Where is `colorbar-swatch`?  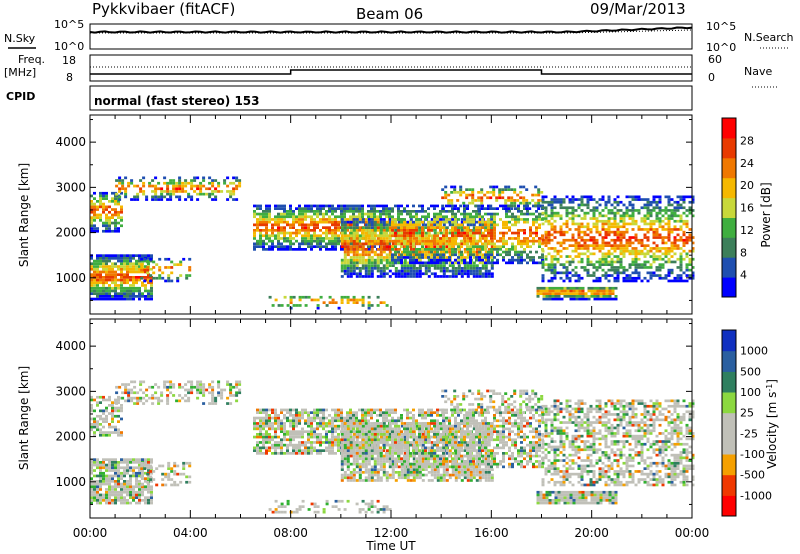
colorbar-swatch is located at coordinates (729, 227).